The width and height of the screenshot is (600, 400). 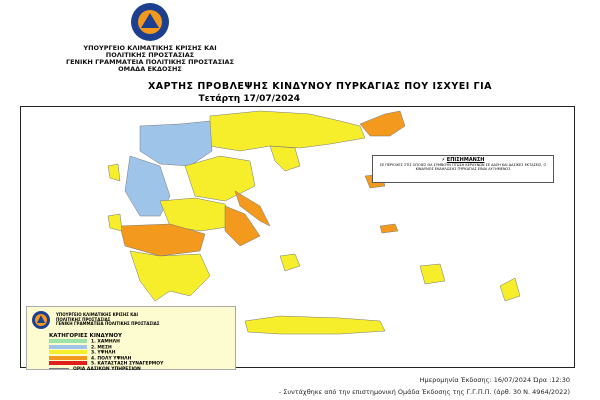 What do you see at coordinates (131, 370) in the screenshot?
I see `legend-boundary: ΟΡΙΑ ΔΑΣΙΚΩΝ ΥΠΗΡΕΣΙΩΝ` at bounding box center [131, 370].